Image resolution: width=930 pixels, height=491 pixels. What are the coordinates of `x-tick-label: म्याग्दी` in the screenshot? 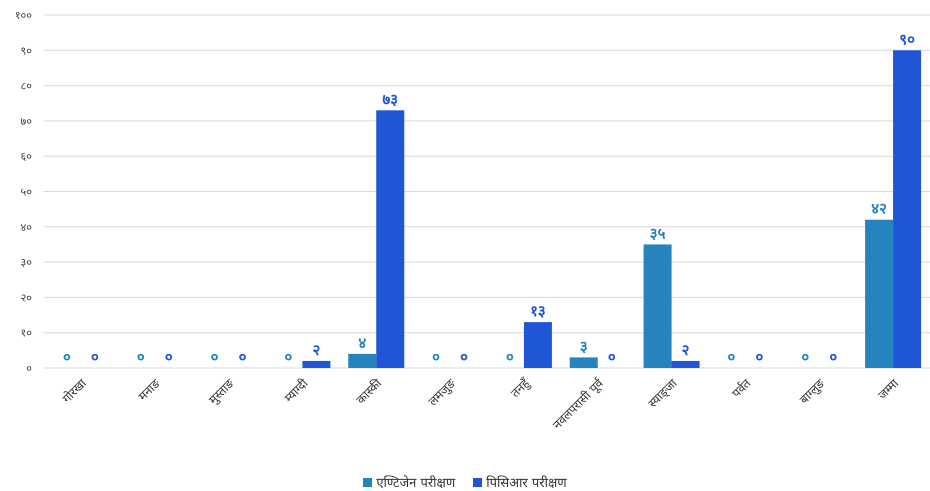 It's located at (296, 390).